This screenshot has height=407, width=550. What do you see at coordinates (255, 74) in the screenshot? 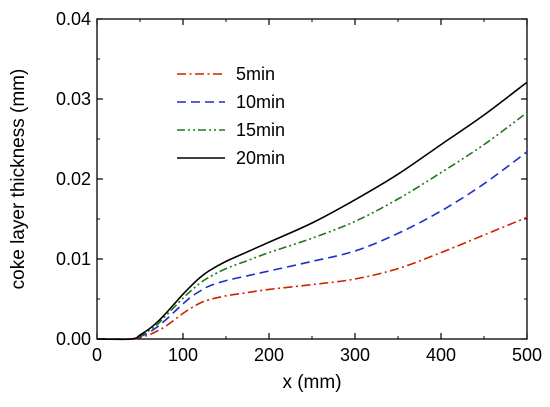
I see `legend-label-5min: 5min` at bounding box center [255, 74].